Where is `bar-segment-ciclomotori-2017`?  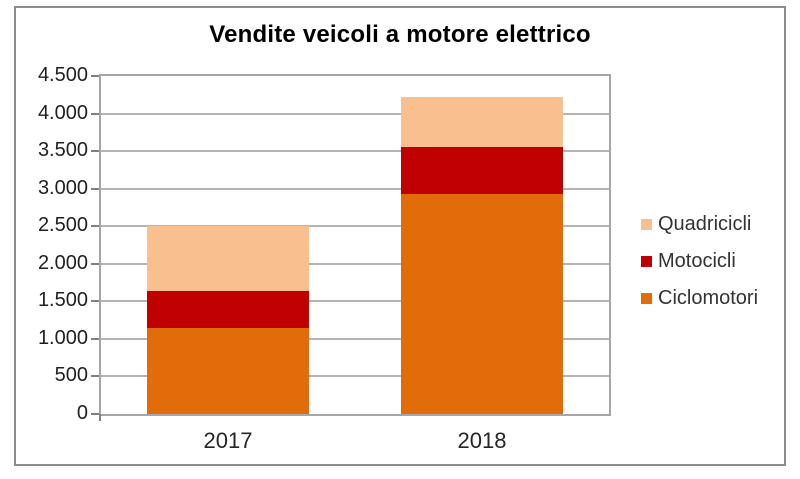
bar-segment-ciclomotori-2017 is located at coordinates (228, 371).